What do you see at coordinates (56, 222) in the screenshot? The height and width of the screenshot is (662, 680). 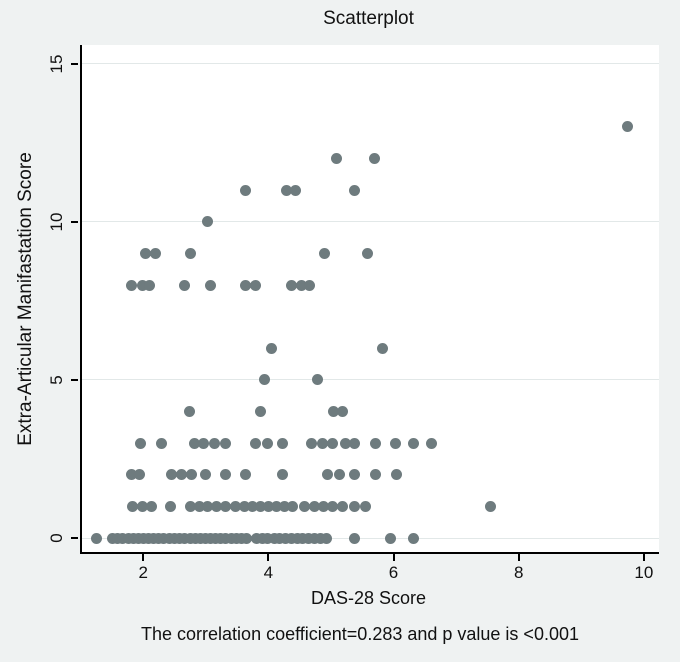 I see `y-tick-label: 10` at bounding box center [56, 222].